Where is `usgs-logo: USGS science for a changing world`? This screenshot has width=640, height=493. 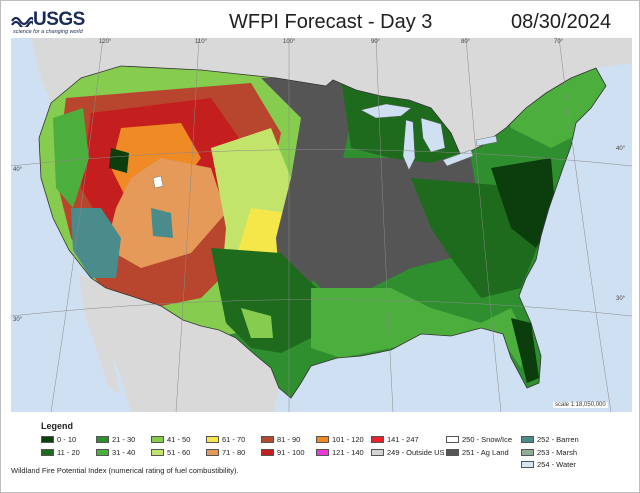
usgs-logo: USGS science for a changing world is located at coordinates (59, 24).